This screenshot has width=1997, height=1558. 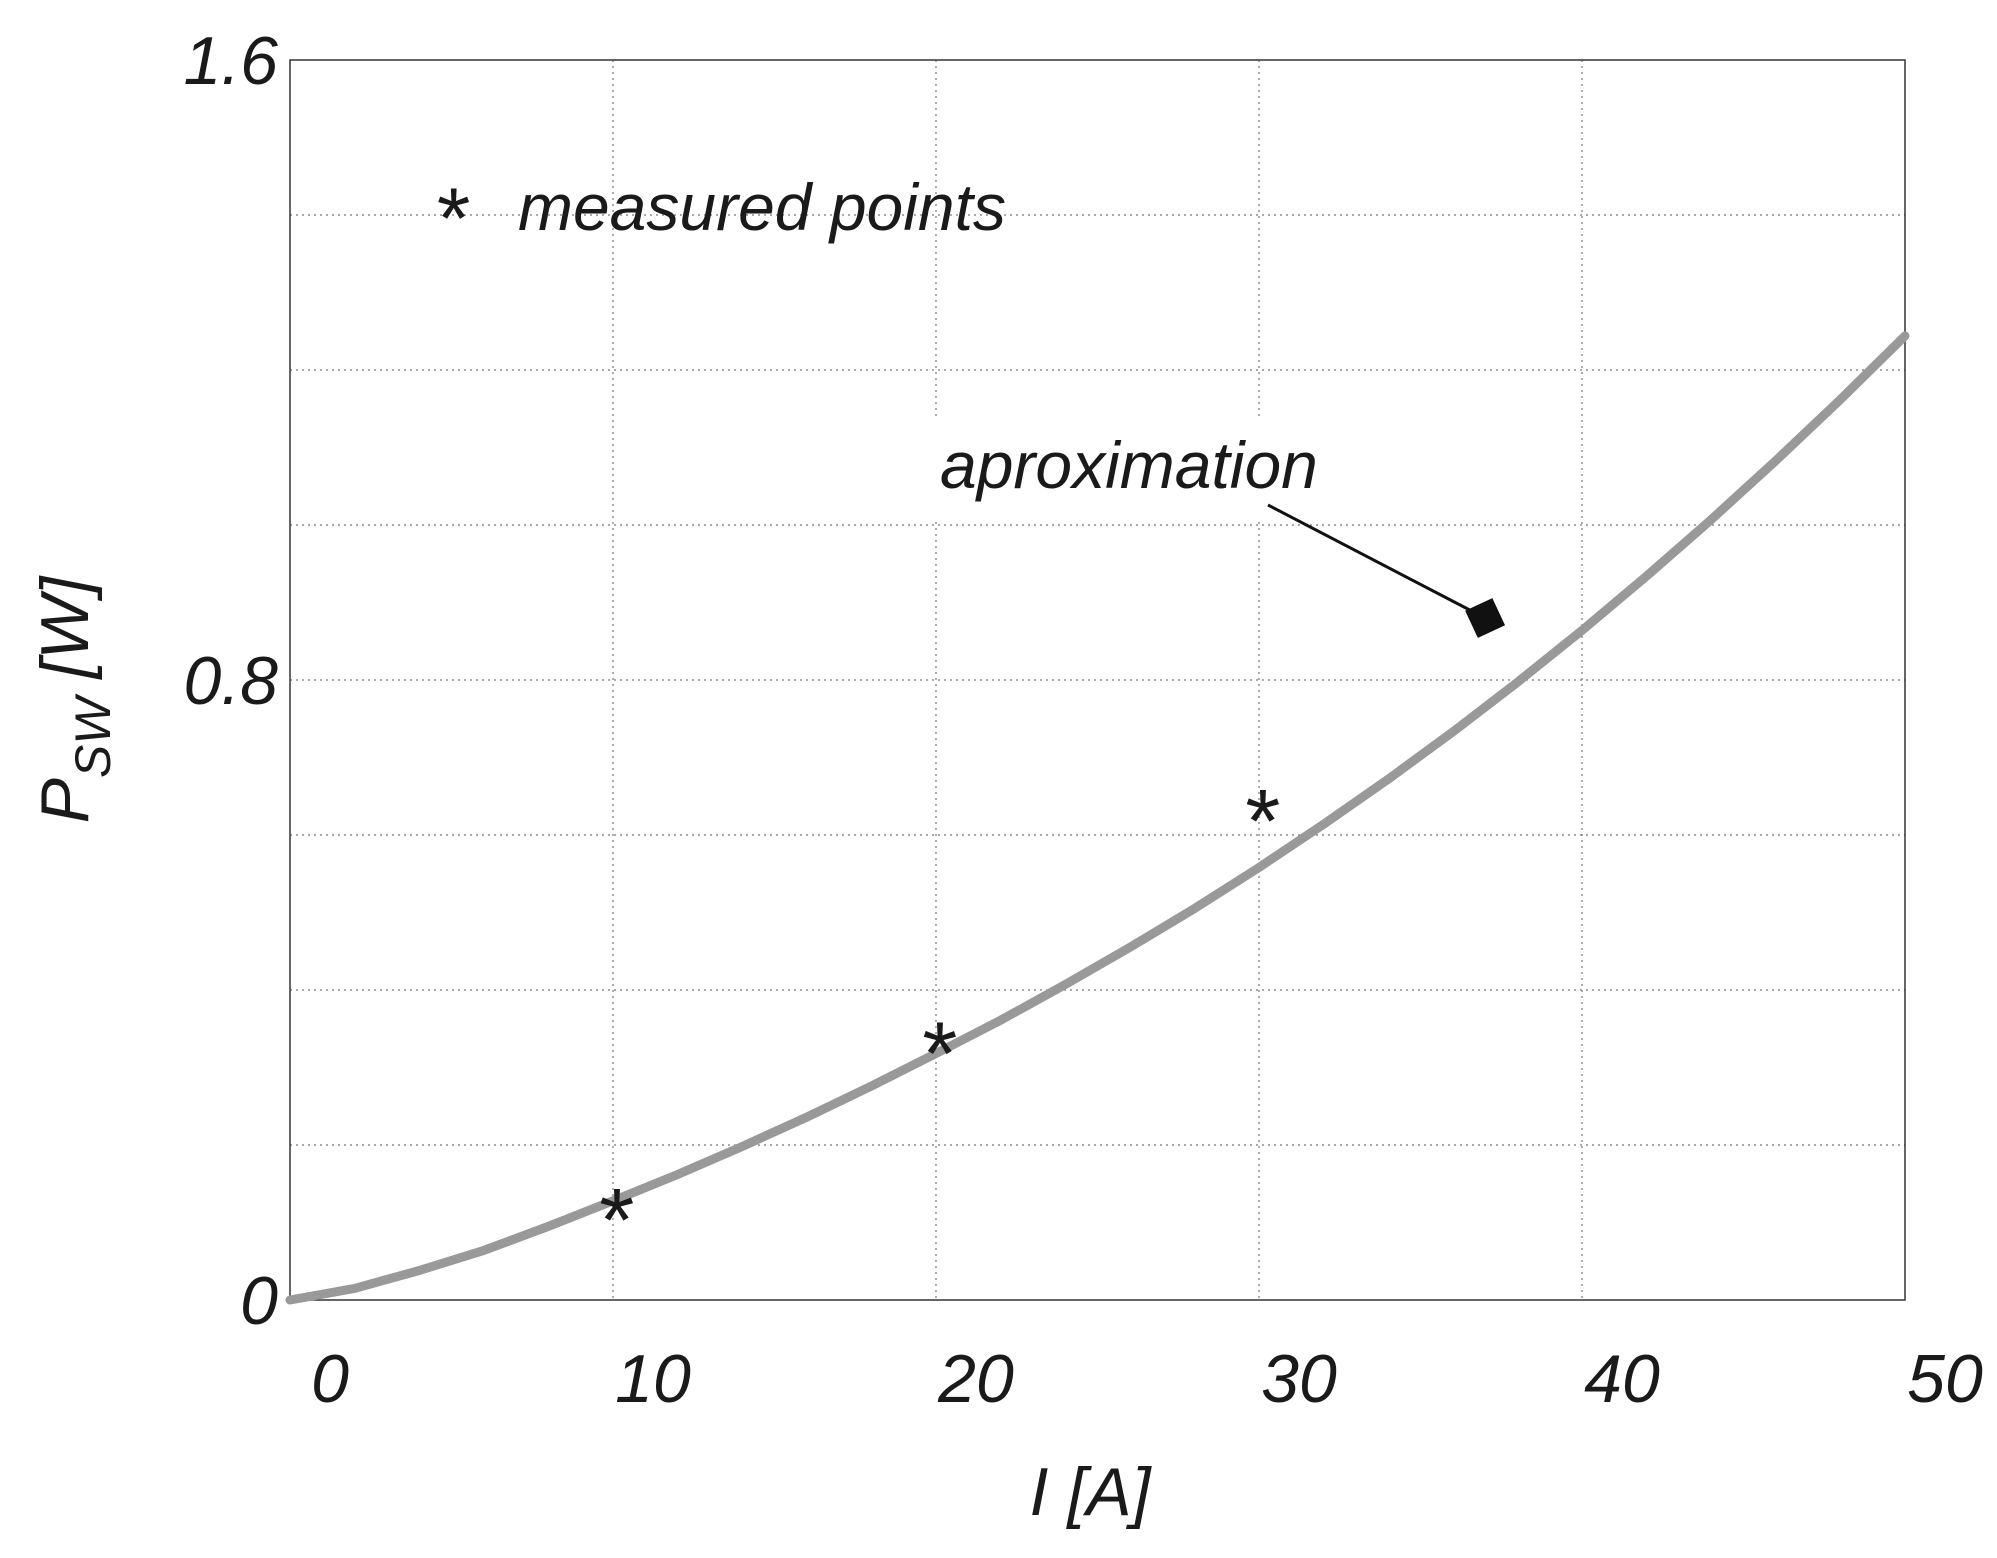 What do you see at coordinates (1376, 561) in the screenshot?
I see `annotation-leader-line` at bounding box center [1376, 561].